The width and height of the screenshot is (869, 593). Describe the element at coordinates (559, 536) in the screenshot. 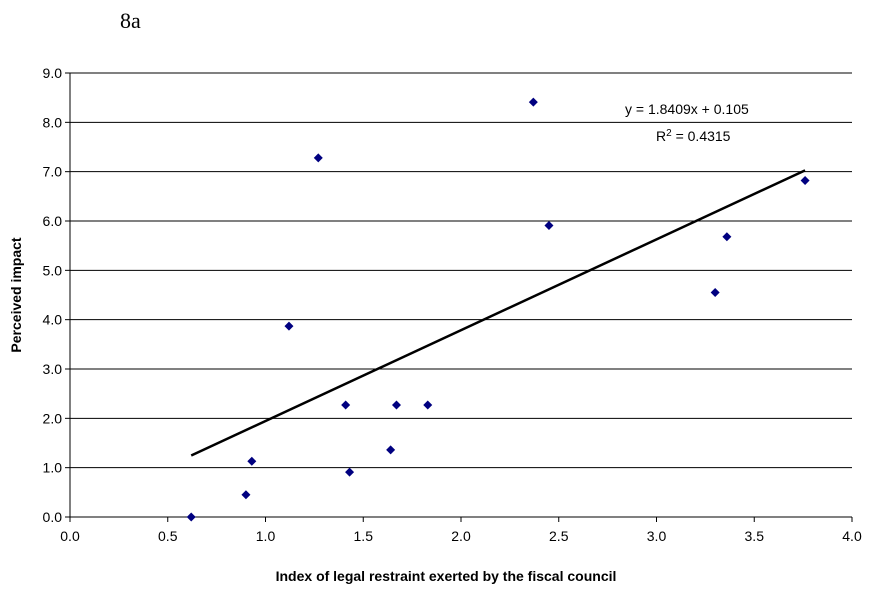

I see `x-tick-label: 2.5` at that location.